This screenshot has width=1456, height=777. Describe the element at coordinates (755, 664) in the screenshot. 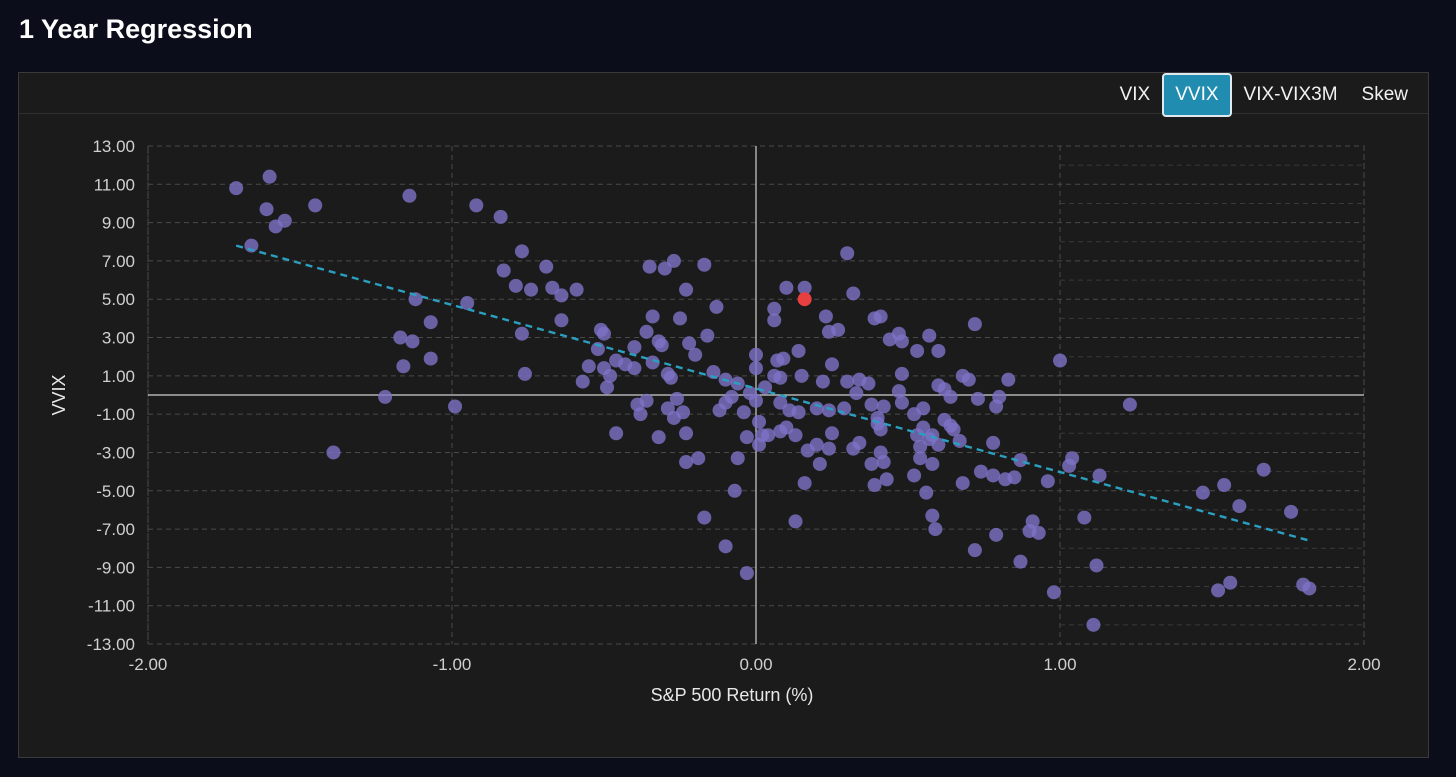

I see `x-tick-labels: -2.00 -1.00 0.00 1.00 2.00` at that location.